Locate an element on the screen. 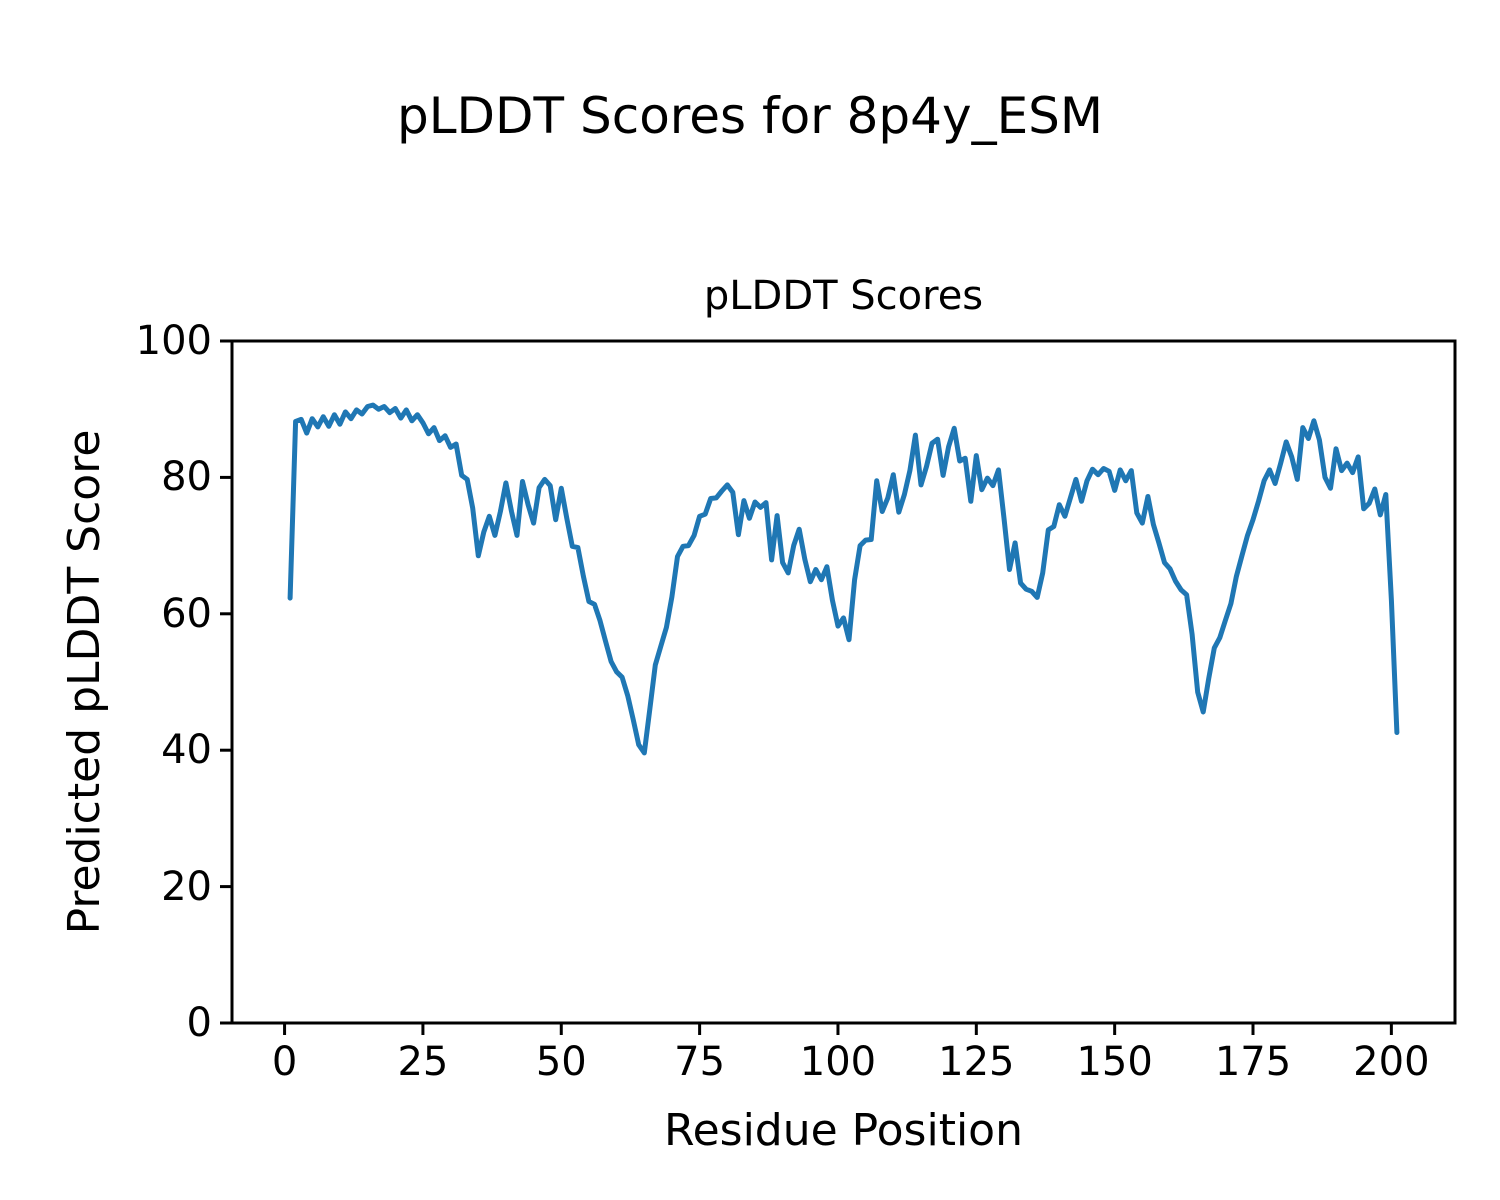 Image resolution: width=1500 pixels, height=1200 pixels. figure-title: pLDDT Scores for 8p4y_ESM is located at coordinates (750, 116).